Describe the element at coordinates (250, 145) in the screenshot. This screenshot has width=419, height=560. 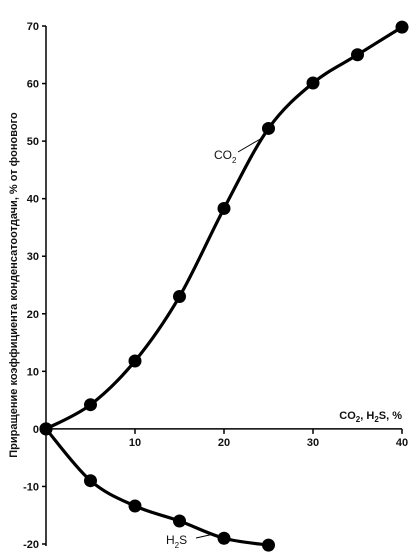
I see `series-label-co2-leader` at that location.